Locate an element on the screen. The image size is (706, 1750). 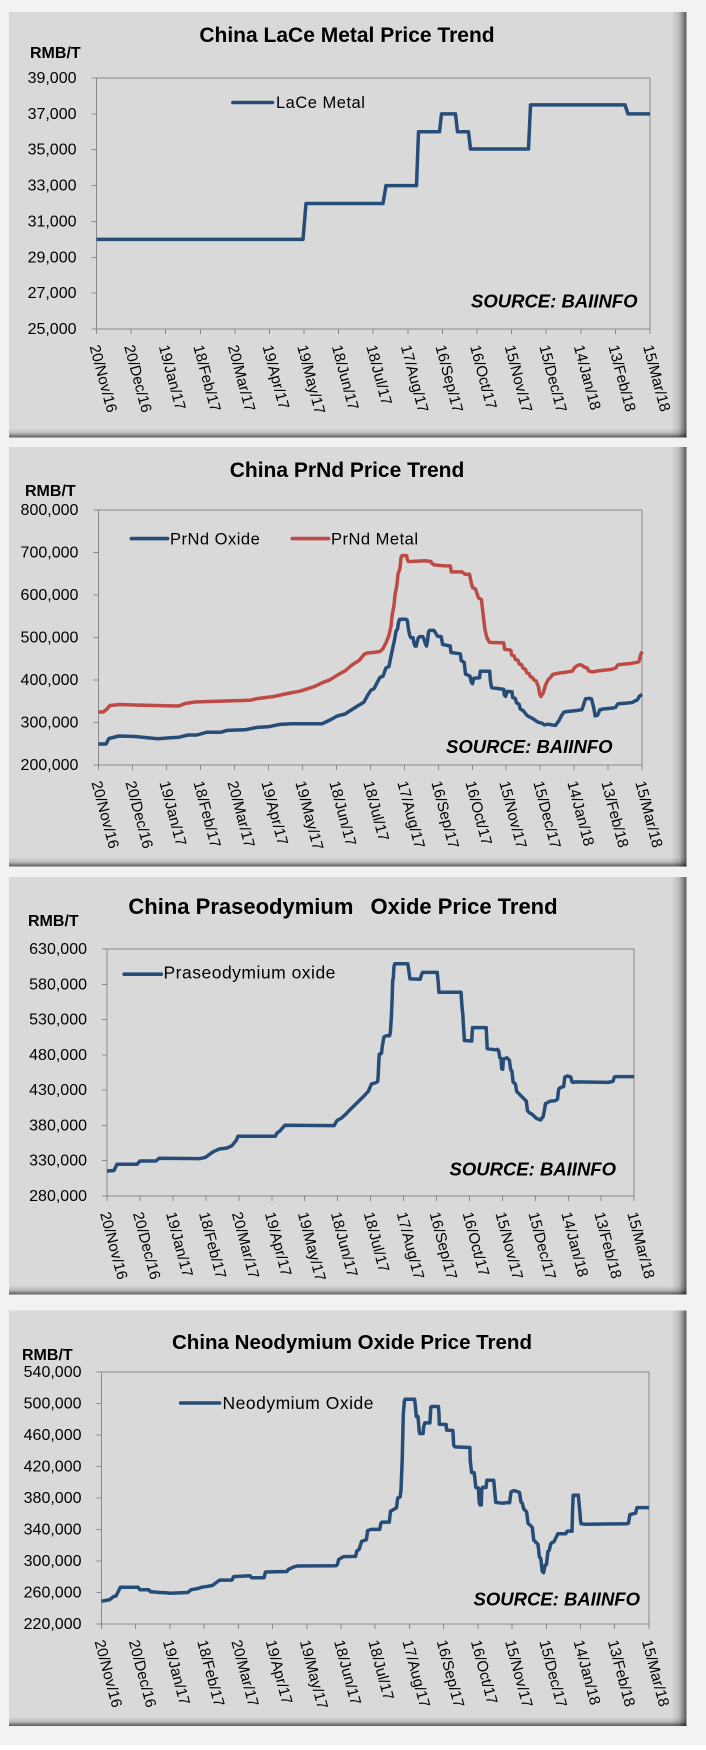
svg-text: 37,000 is located at coordinates (52, 114).